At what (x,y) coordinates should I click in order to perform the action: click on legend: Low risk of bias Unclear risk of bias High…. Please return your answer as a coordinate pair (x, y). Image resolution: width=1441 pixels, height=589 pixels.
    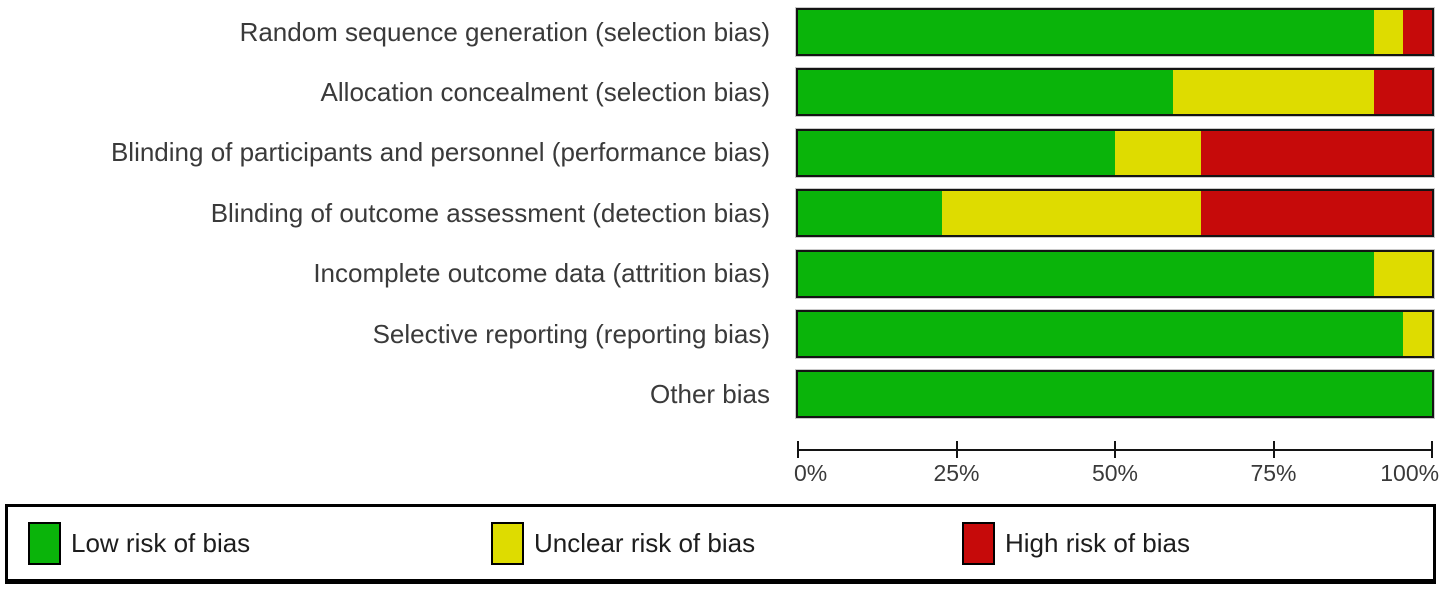
    Looking at the image, I should click on (720, 544).